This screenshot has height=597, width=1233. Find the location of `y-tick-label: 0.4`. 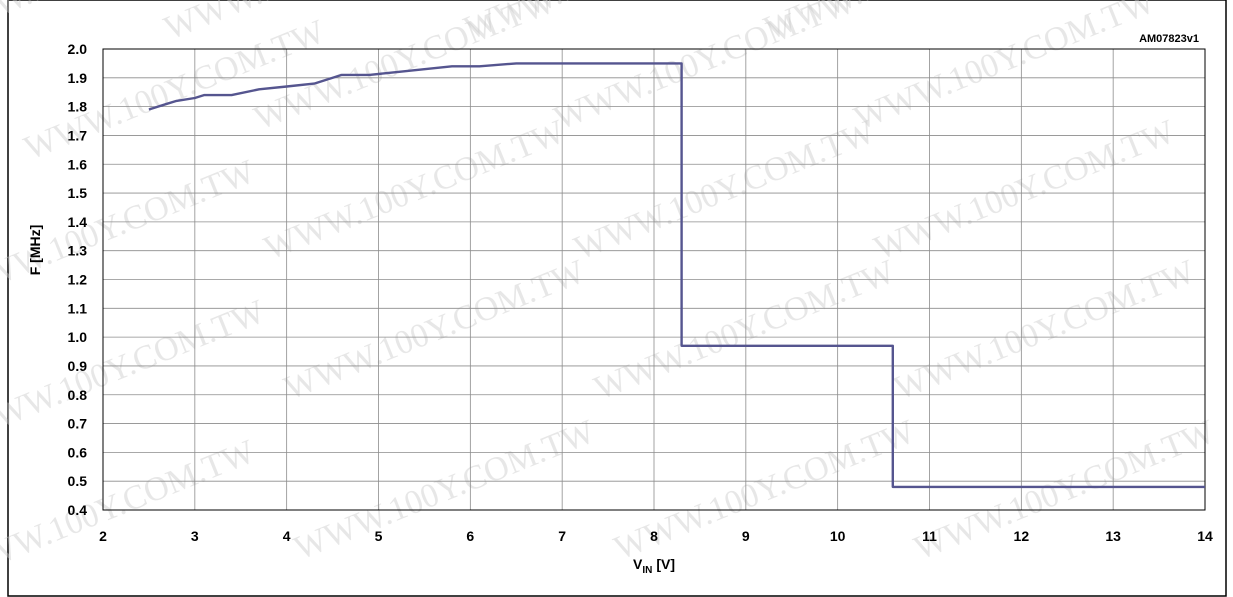

y-tick-label: 0.4 is located at coordinates (78, 510).